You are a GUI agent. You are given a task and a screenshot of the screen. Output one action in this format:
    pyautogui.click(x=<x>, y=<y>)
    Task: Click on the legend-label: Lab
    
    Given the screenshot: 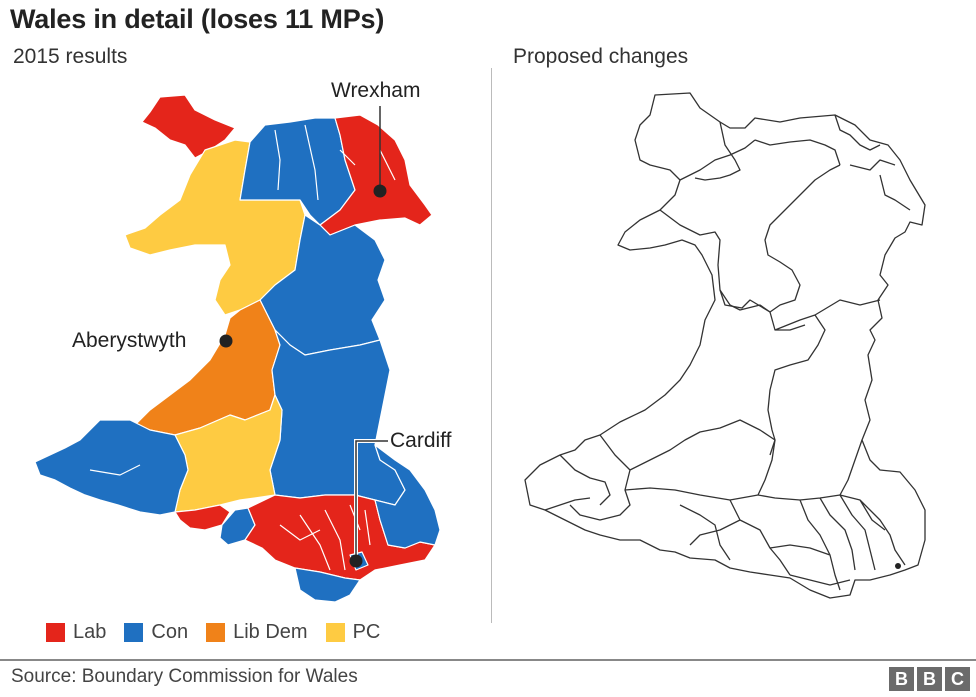 What is the action you would take?
    pyautogui.click(x=90, y=632)
    